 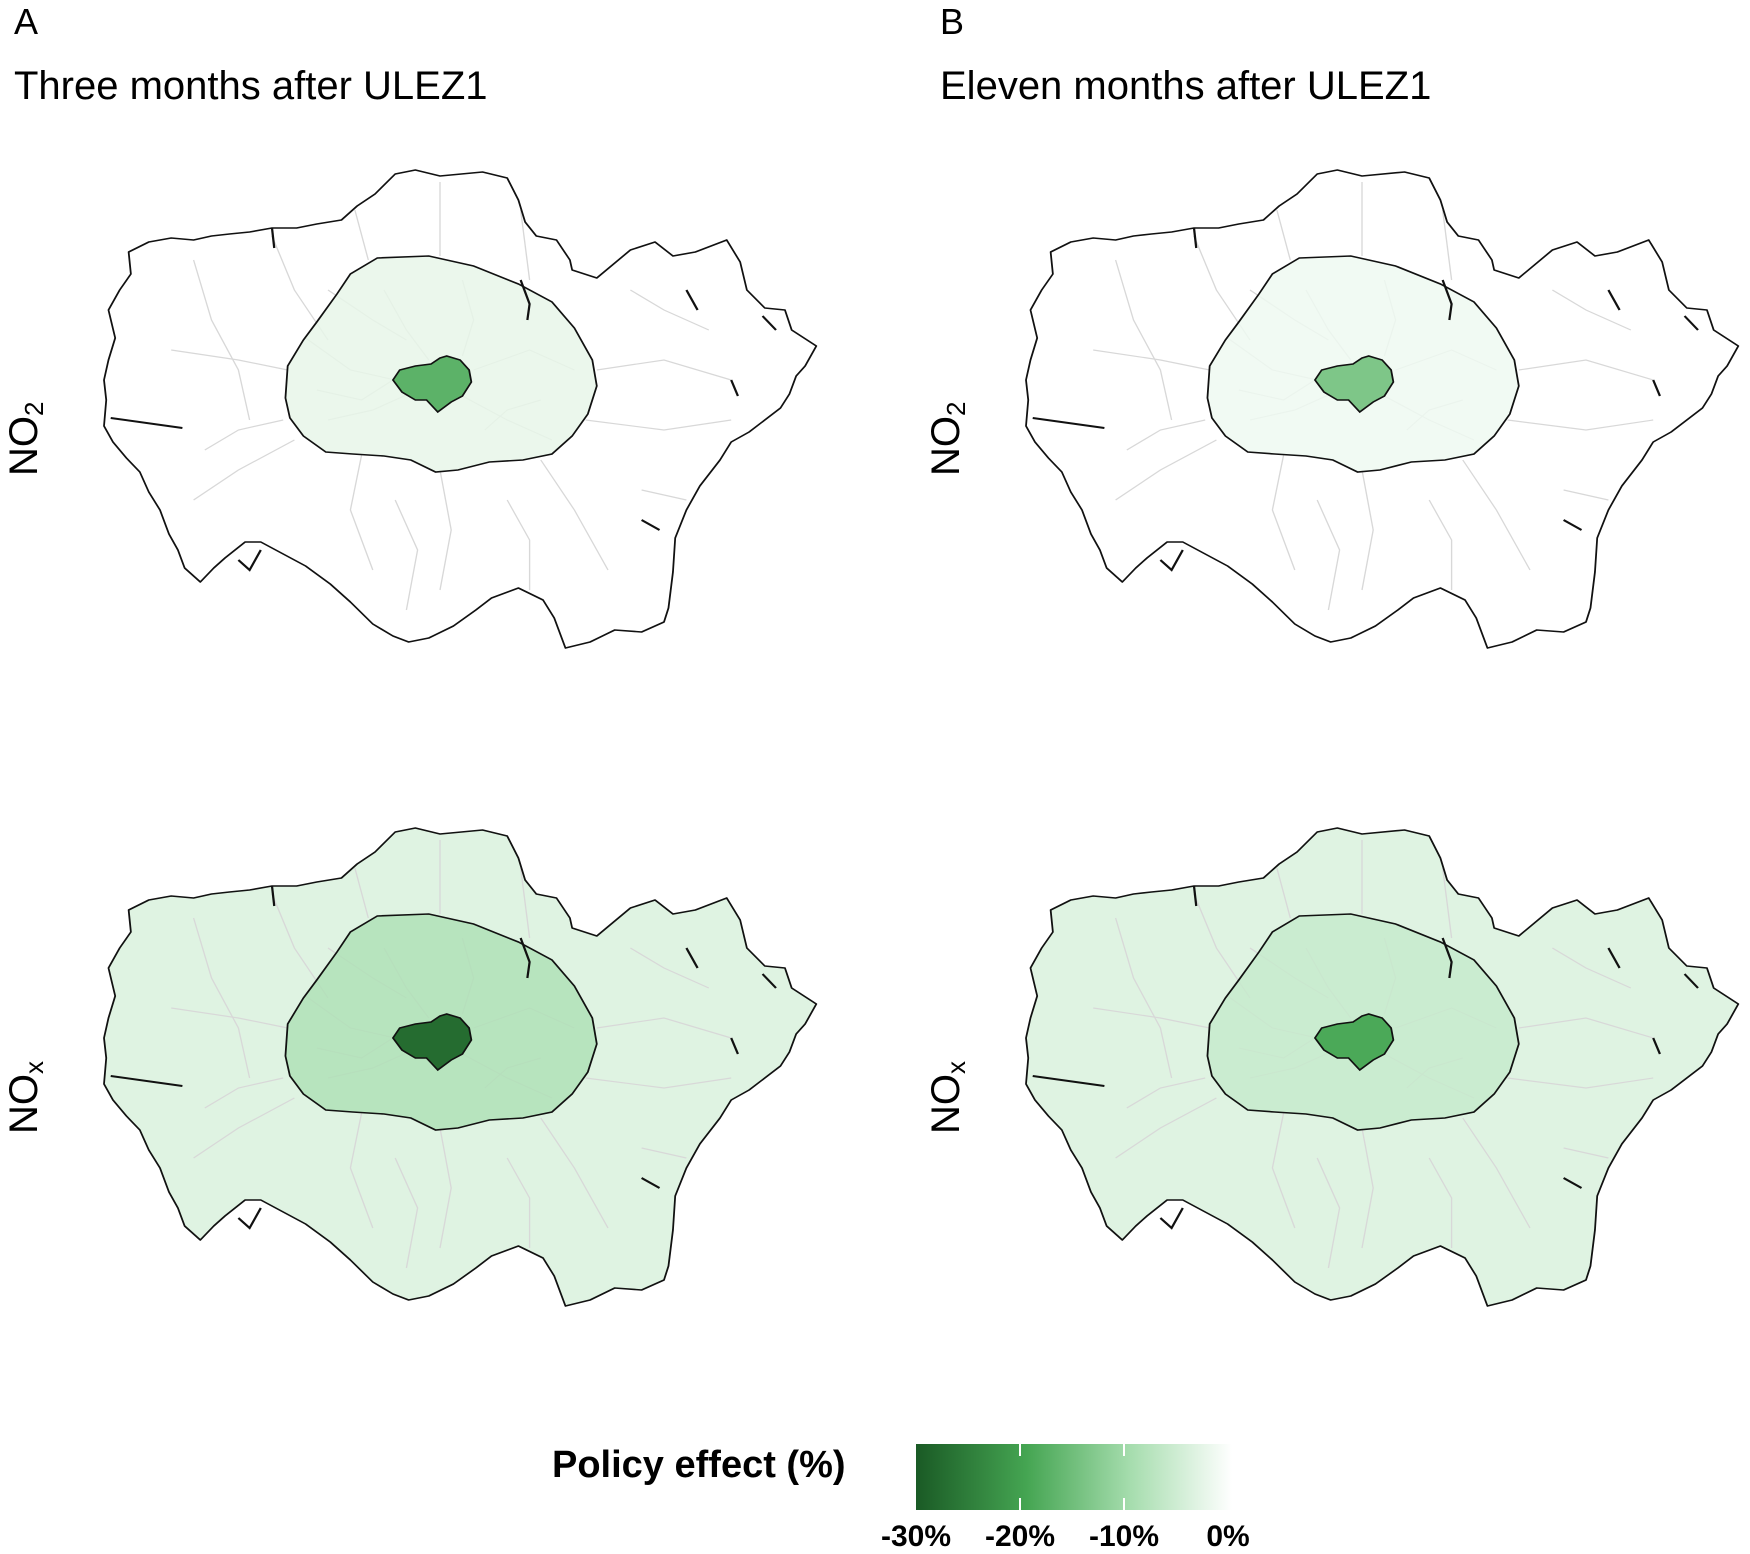 I want to click on panel-a-letter: A, so click(x=26, y=21).